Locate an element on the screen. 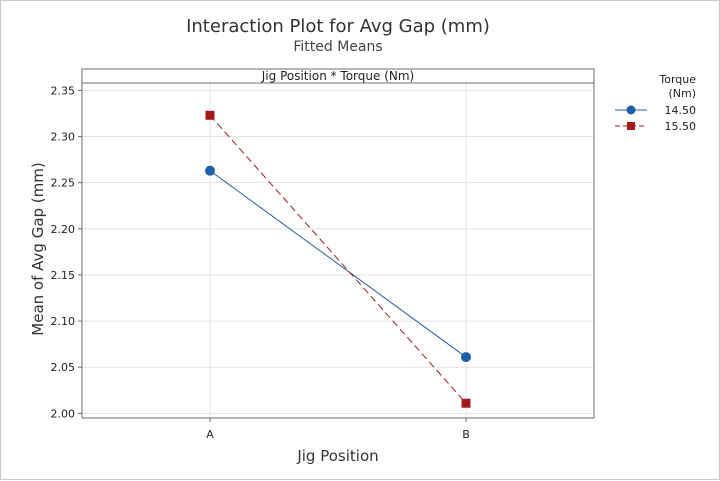 The width and height of the screenshot is (720, 481). y-tick-label: 2.30 is located at coordinates (63, 137).